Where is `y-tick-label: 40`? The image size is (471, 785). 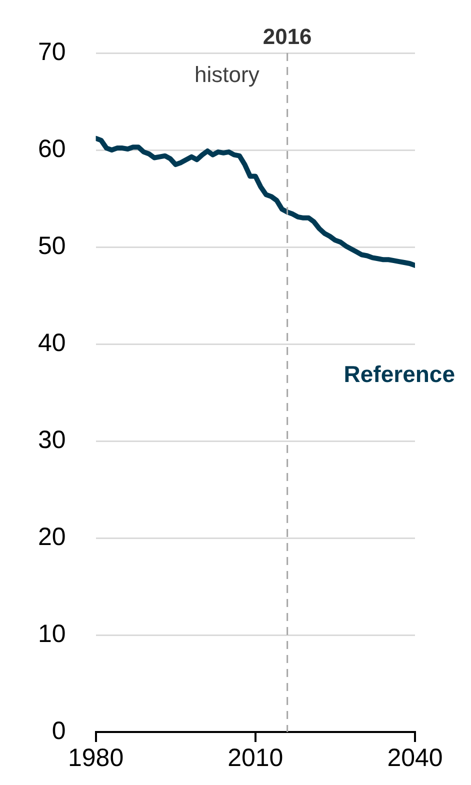 y-tick-label: 40 is located at coordinates (52, 342).